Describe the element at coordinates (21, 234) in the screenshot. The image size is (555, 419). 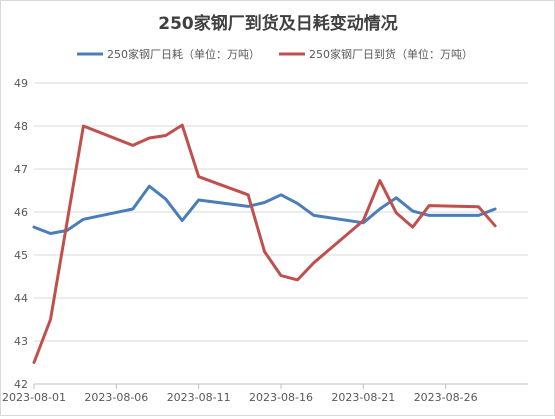
I see `y-axis: 42 43 44 45 46 47 48 49` at that location.